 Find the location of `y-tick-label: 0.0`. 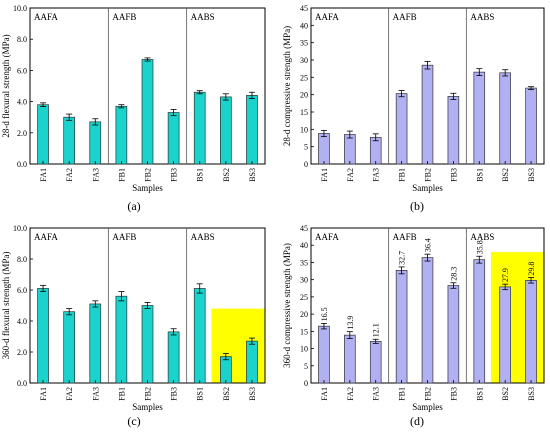

y-tick-label: 0.0 is located at coordinates (22, 383).